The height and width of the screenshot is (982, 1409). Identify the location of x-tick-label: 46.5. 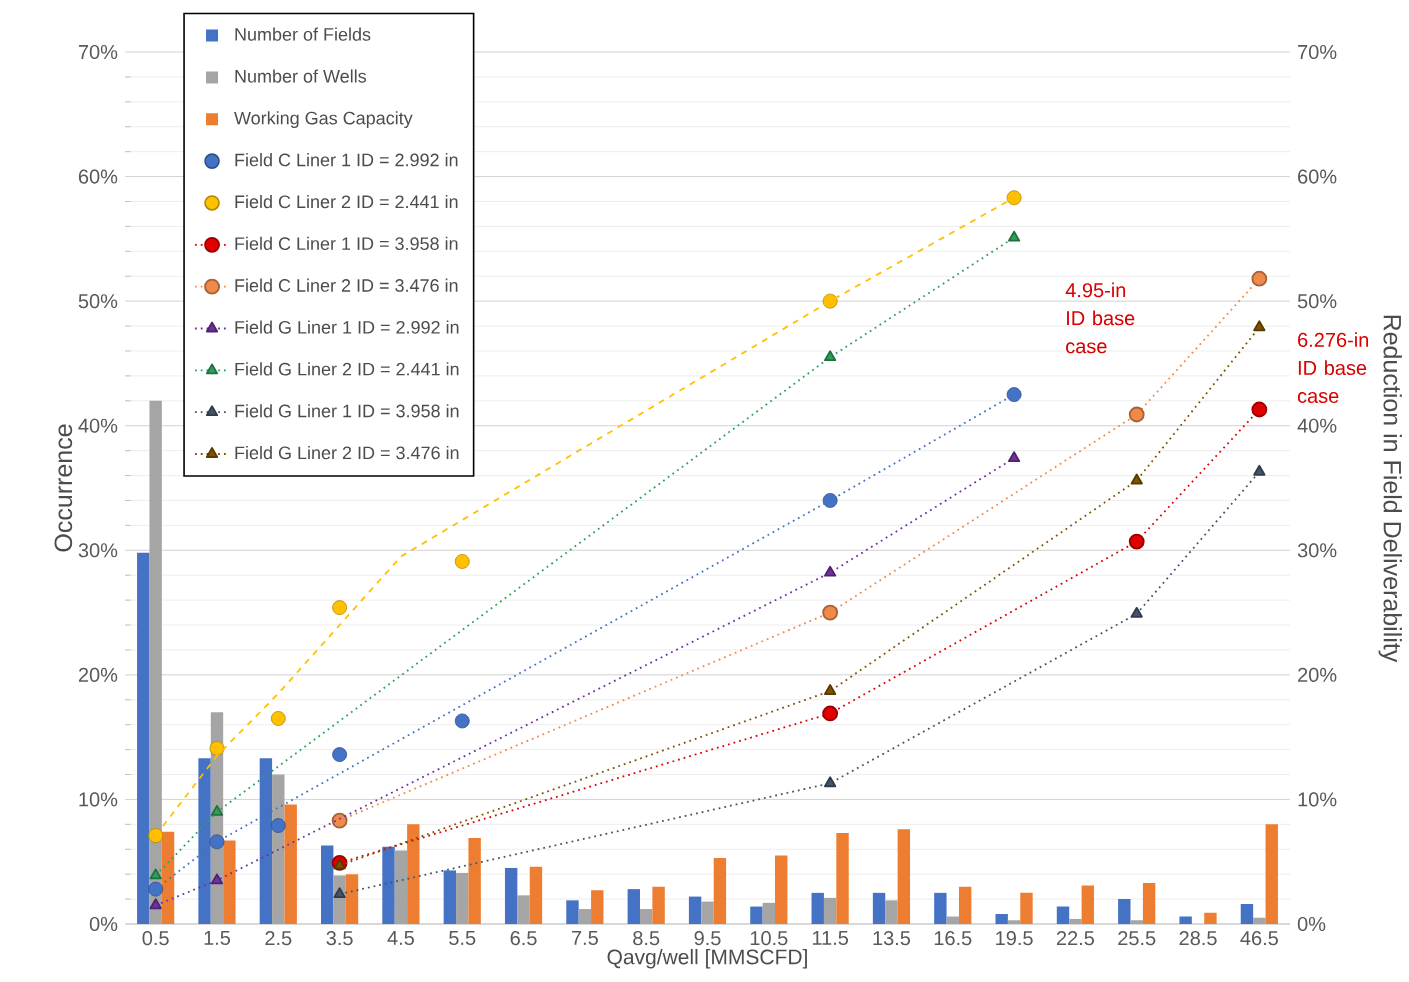
(1259, 938).